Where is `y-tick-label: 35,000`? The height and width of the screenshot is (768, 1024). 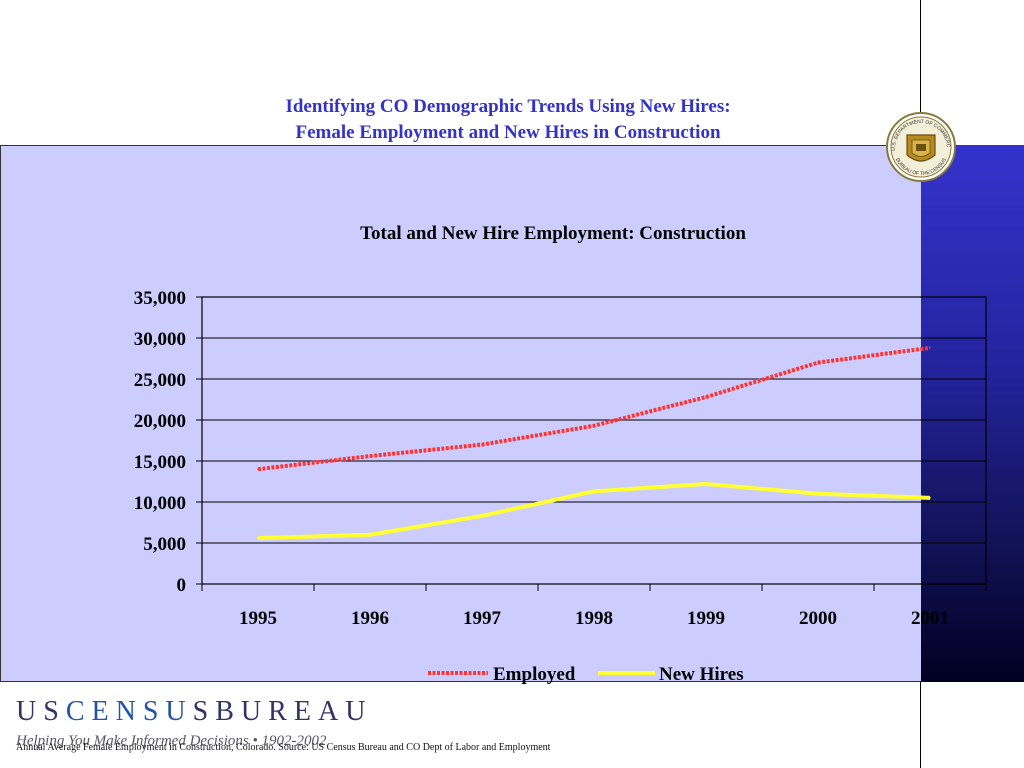
y-tick-label: 35,000 is located at coordinates (160, 298).